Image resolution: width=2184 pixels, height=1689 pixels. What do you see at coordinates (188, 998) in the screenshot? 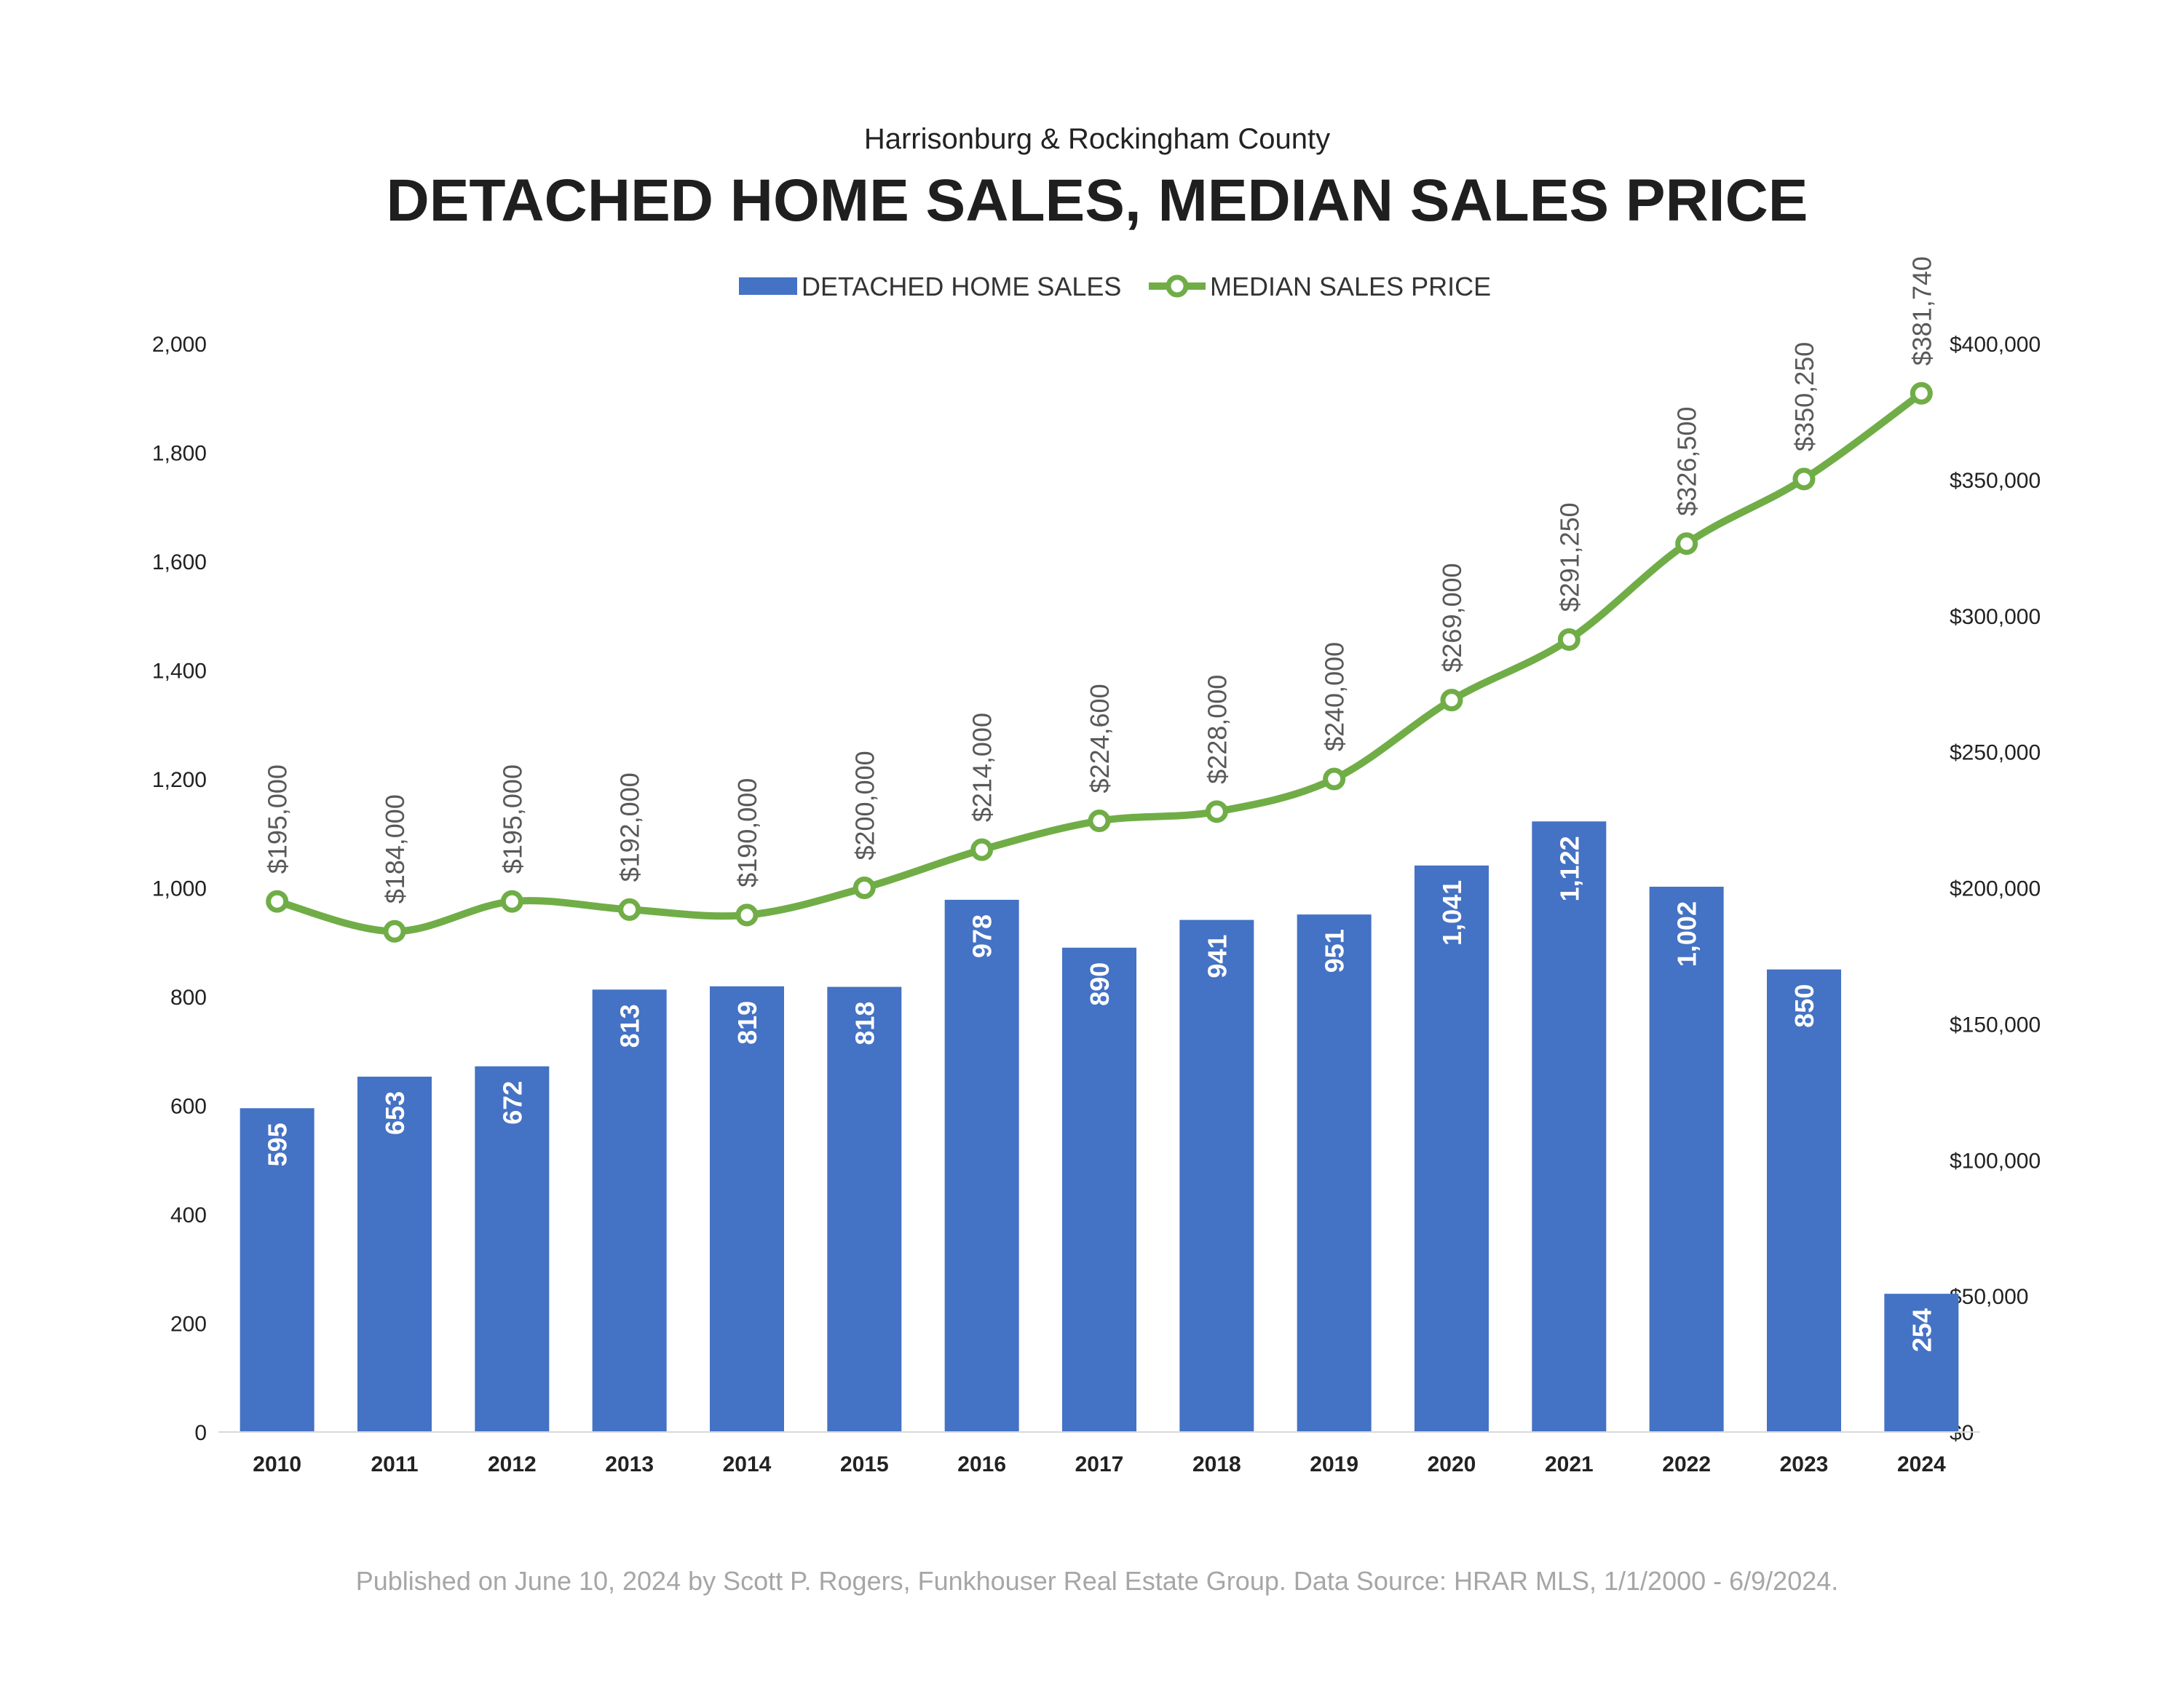
I see `left-axis-tick-label: 800` at bounding box center [188, 998].